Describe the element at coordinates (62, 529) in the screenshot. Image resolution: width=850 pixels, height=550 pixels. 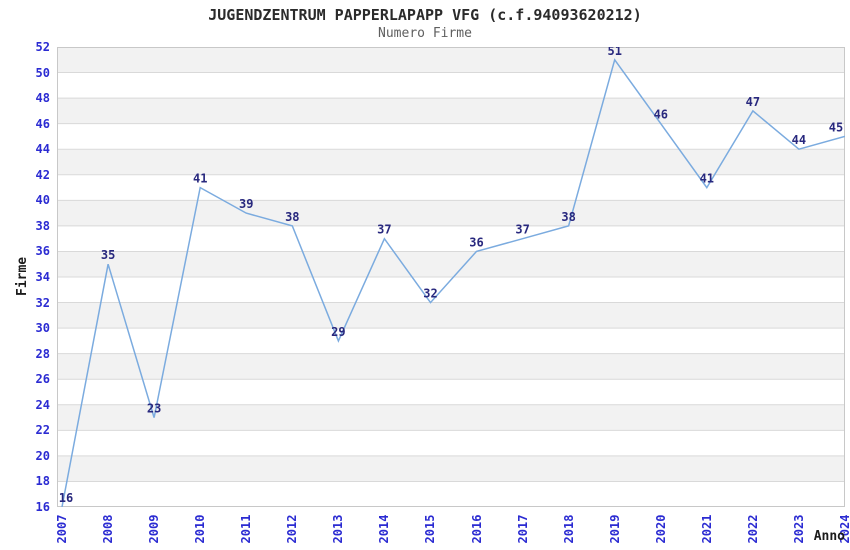
I see `x-tick-label: 2007` at that location.